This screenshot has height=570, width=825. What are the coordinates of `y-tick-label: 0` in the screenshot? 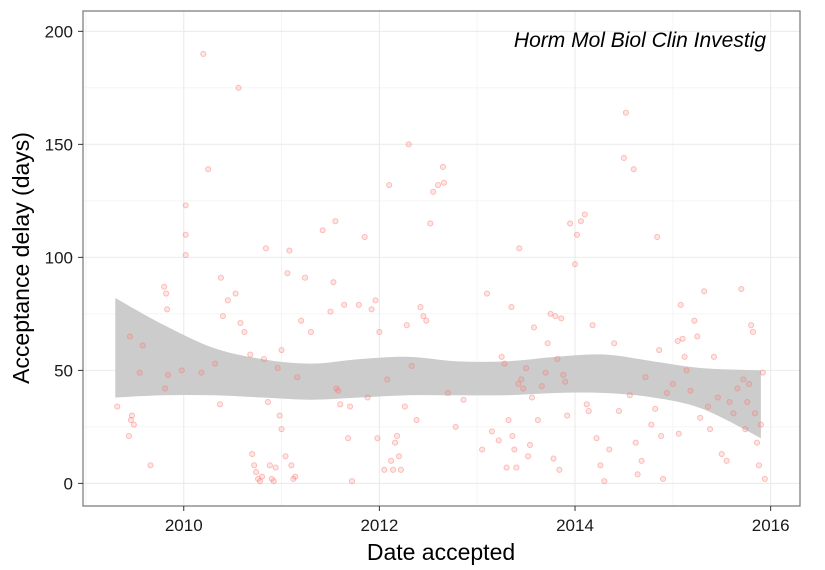 It's located at (68, 483).